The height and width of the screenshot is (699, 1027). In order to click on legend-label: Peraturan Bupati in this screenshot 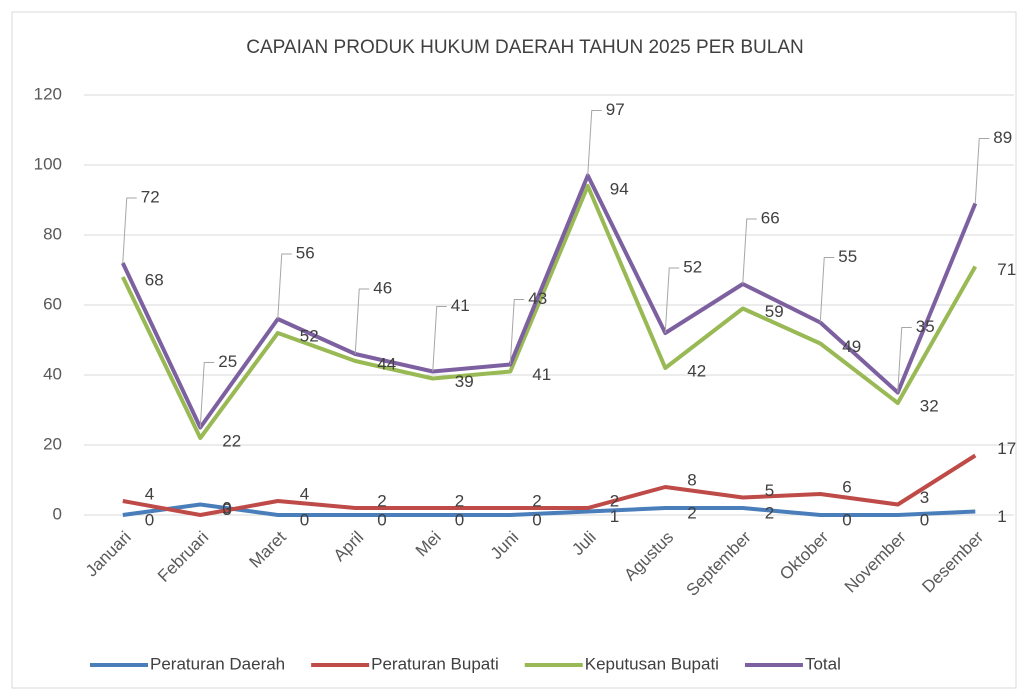, I will do `click(435, 663)`.